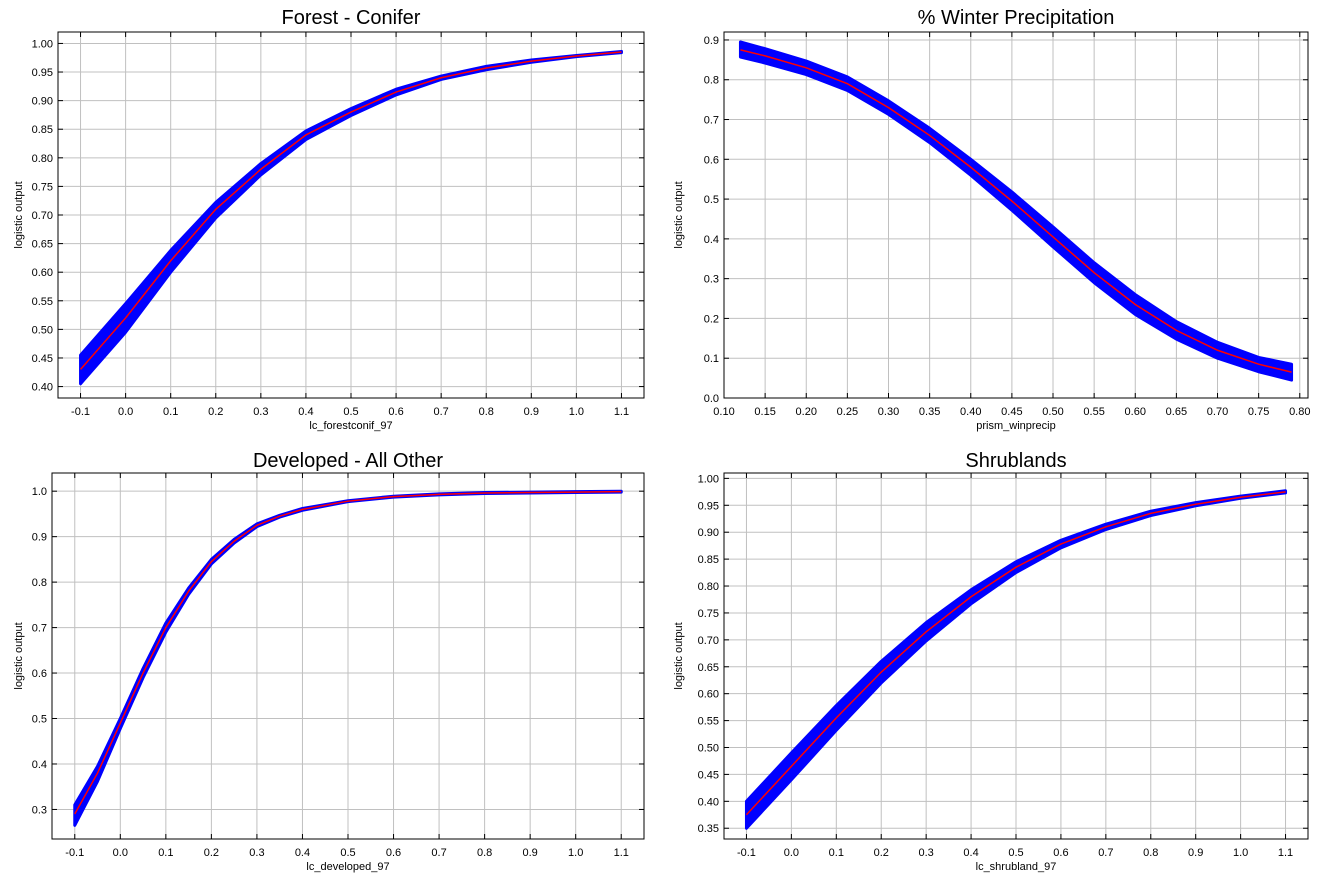  What do you see at coordinates (708, 668) in the screenshot?
I see `y-tick-label: 0.65` at bounding box center [708, 668].